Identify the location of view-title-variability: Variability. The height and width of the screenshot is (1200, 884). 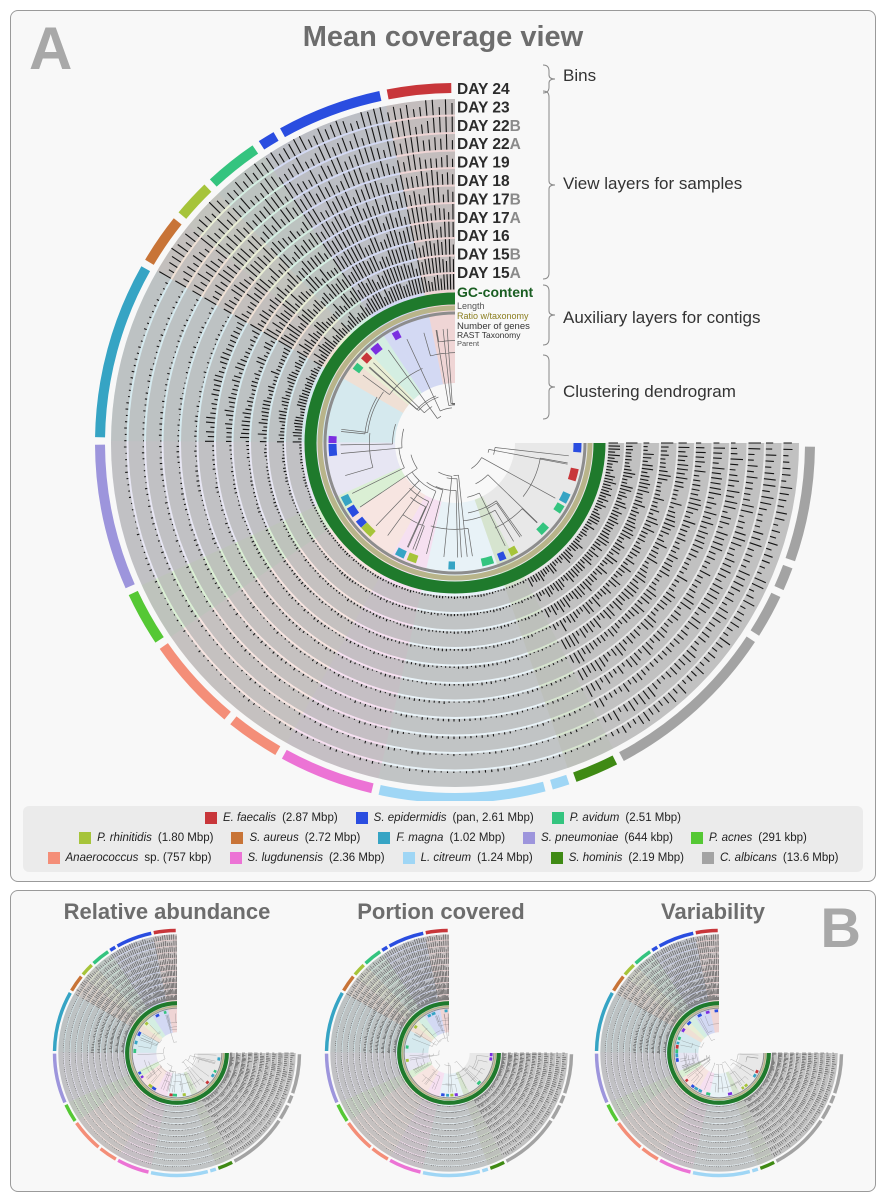
(713, 911).